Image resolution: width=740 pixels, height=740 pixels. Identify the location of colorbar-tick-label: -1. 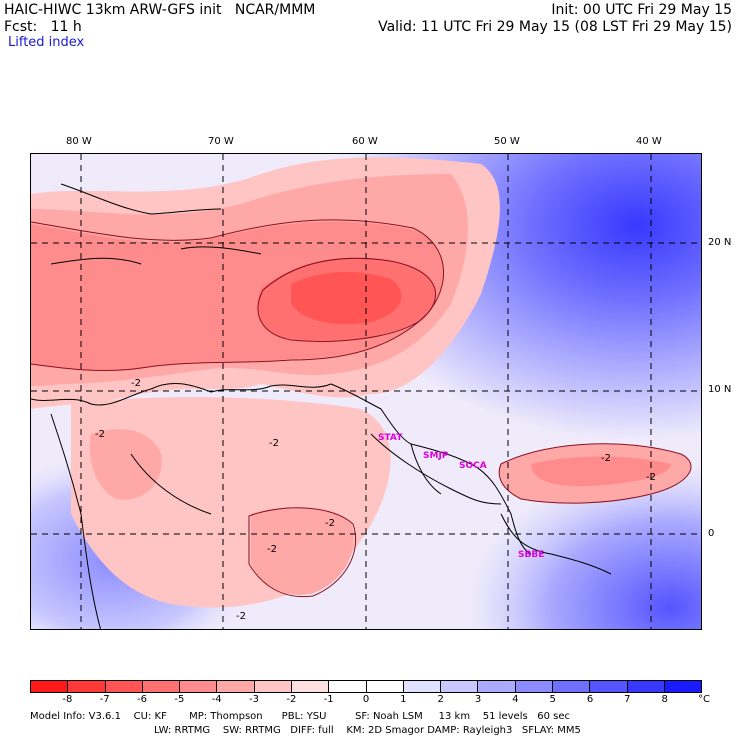
(328, 699).